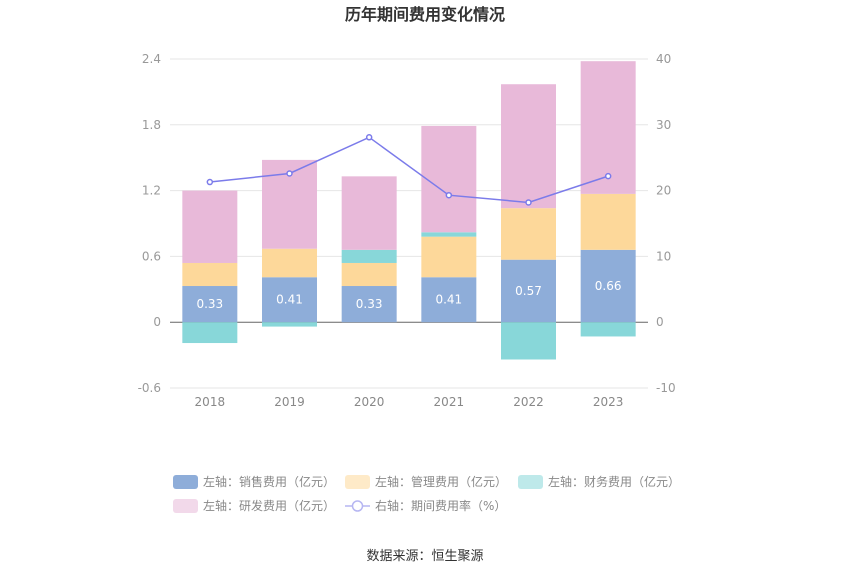  I want to click on legend-label: 左轴：研发费用（亿元）, so click(269, 505).